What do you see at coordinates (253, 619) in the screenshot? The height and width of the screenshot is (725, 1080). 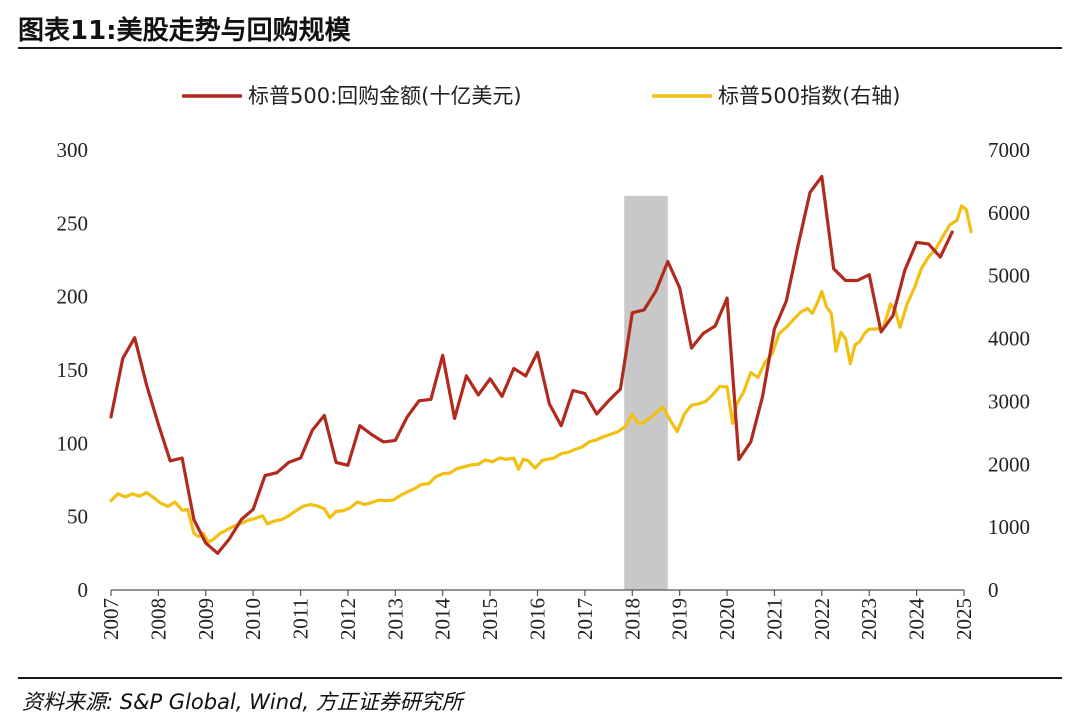 I see `x-tick-label: 2010` at bounding box center [253, 619].